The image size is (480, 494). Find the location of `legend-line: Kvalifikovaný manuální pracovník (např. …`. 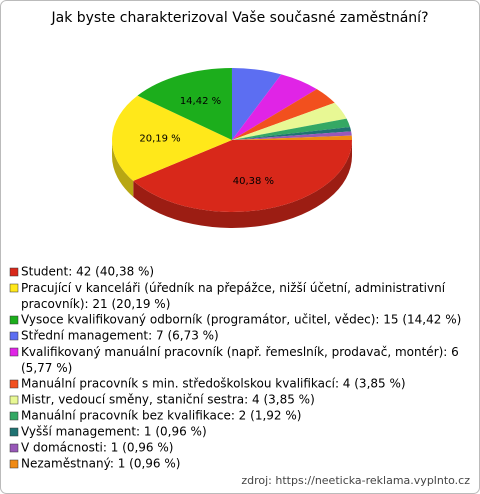

legend-line: Kvalifikovaný manuální pracovník (např. … is located at coordinates (240, 352).